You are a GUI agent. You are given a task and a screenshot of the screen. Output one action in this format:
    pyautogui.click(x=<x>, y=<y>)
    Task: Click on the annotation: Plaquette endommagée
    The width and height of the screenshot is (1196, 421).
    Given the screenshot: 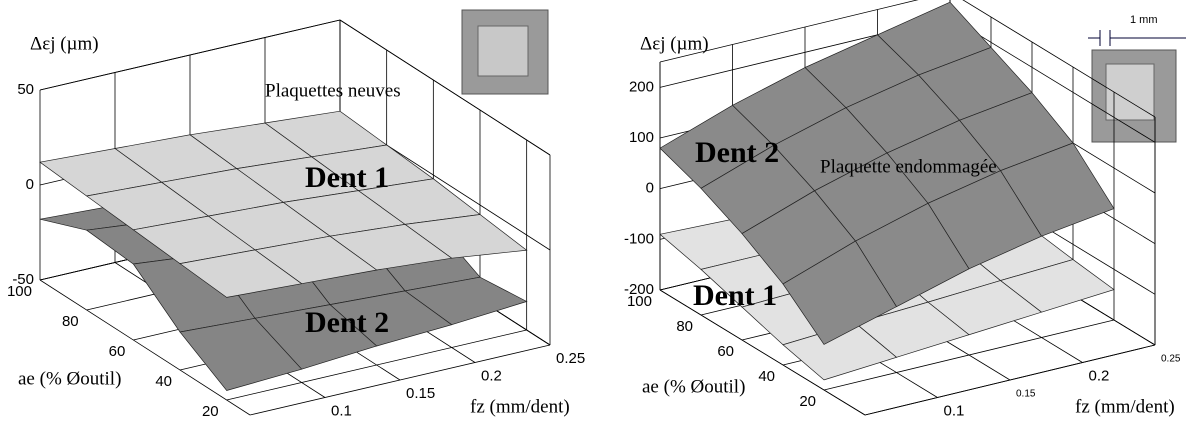 What is the action you would take?
    pyautogui.click(x=908, y=166)
    